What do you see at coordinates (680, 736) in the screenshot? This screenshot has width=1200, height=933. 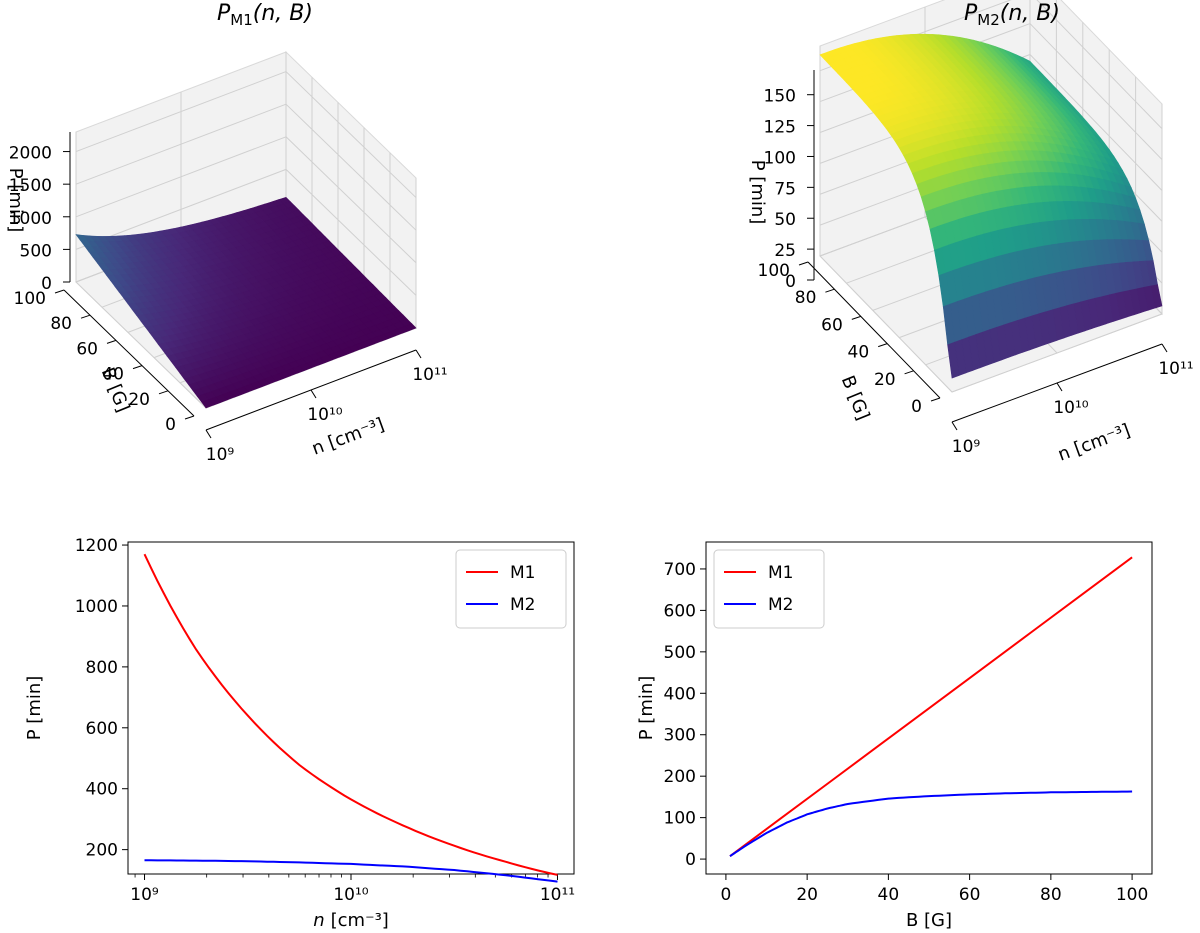 I see `y-tick-label: 300` at bounding box center [680, 736].